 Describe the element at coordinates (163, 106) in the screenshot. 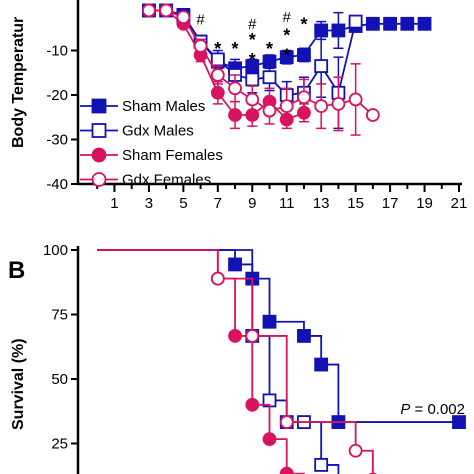

I see `legend-label: Sham Males` at that location.